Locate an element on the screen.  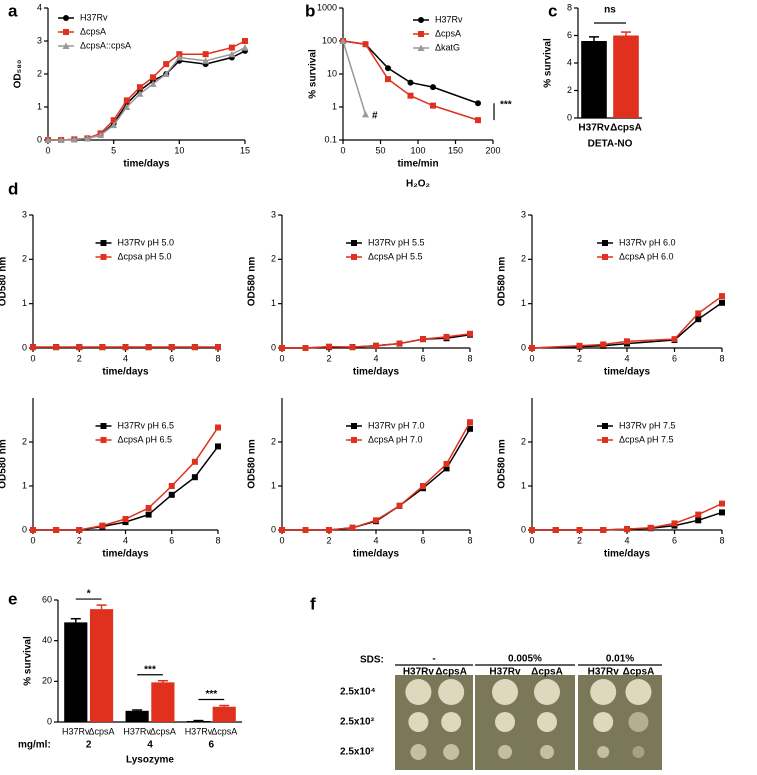
y-axis-label: % survival is located at coordinates (548, 63).